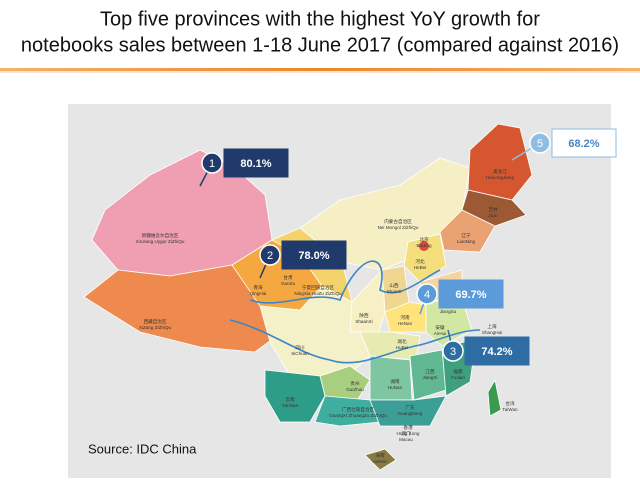  What do you see at coordinates (405, 323) in the screenshot?
I see `region-name-en: HeNan` at bounding box center [405, 323].